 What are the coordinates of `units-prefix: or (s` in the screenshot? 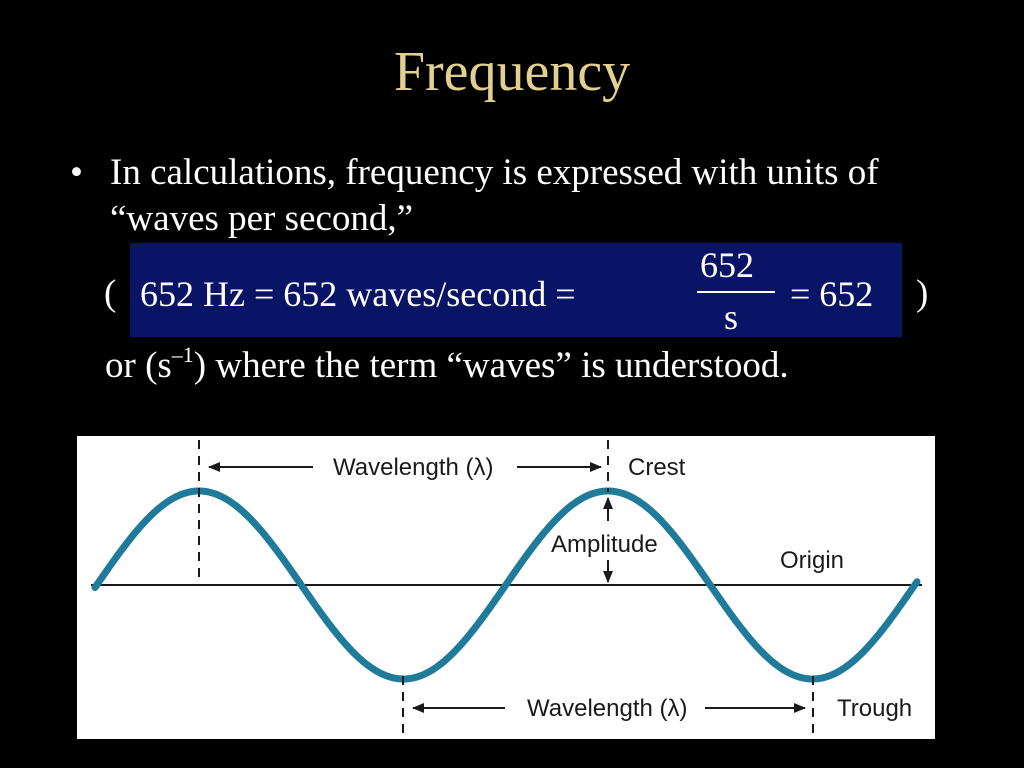 It's located at (138, 365).